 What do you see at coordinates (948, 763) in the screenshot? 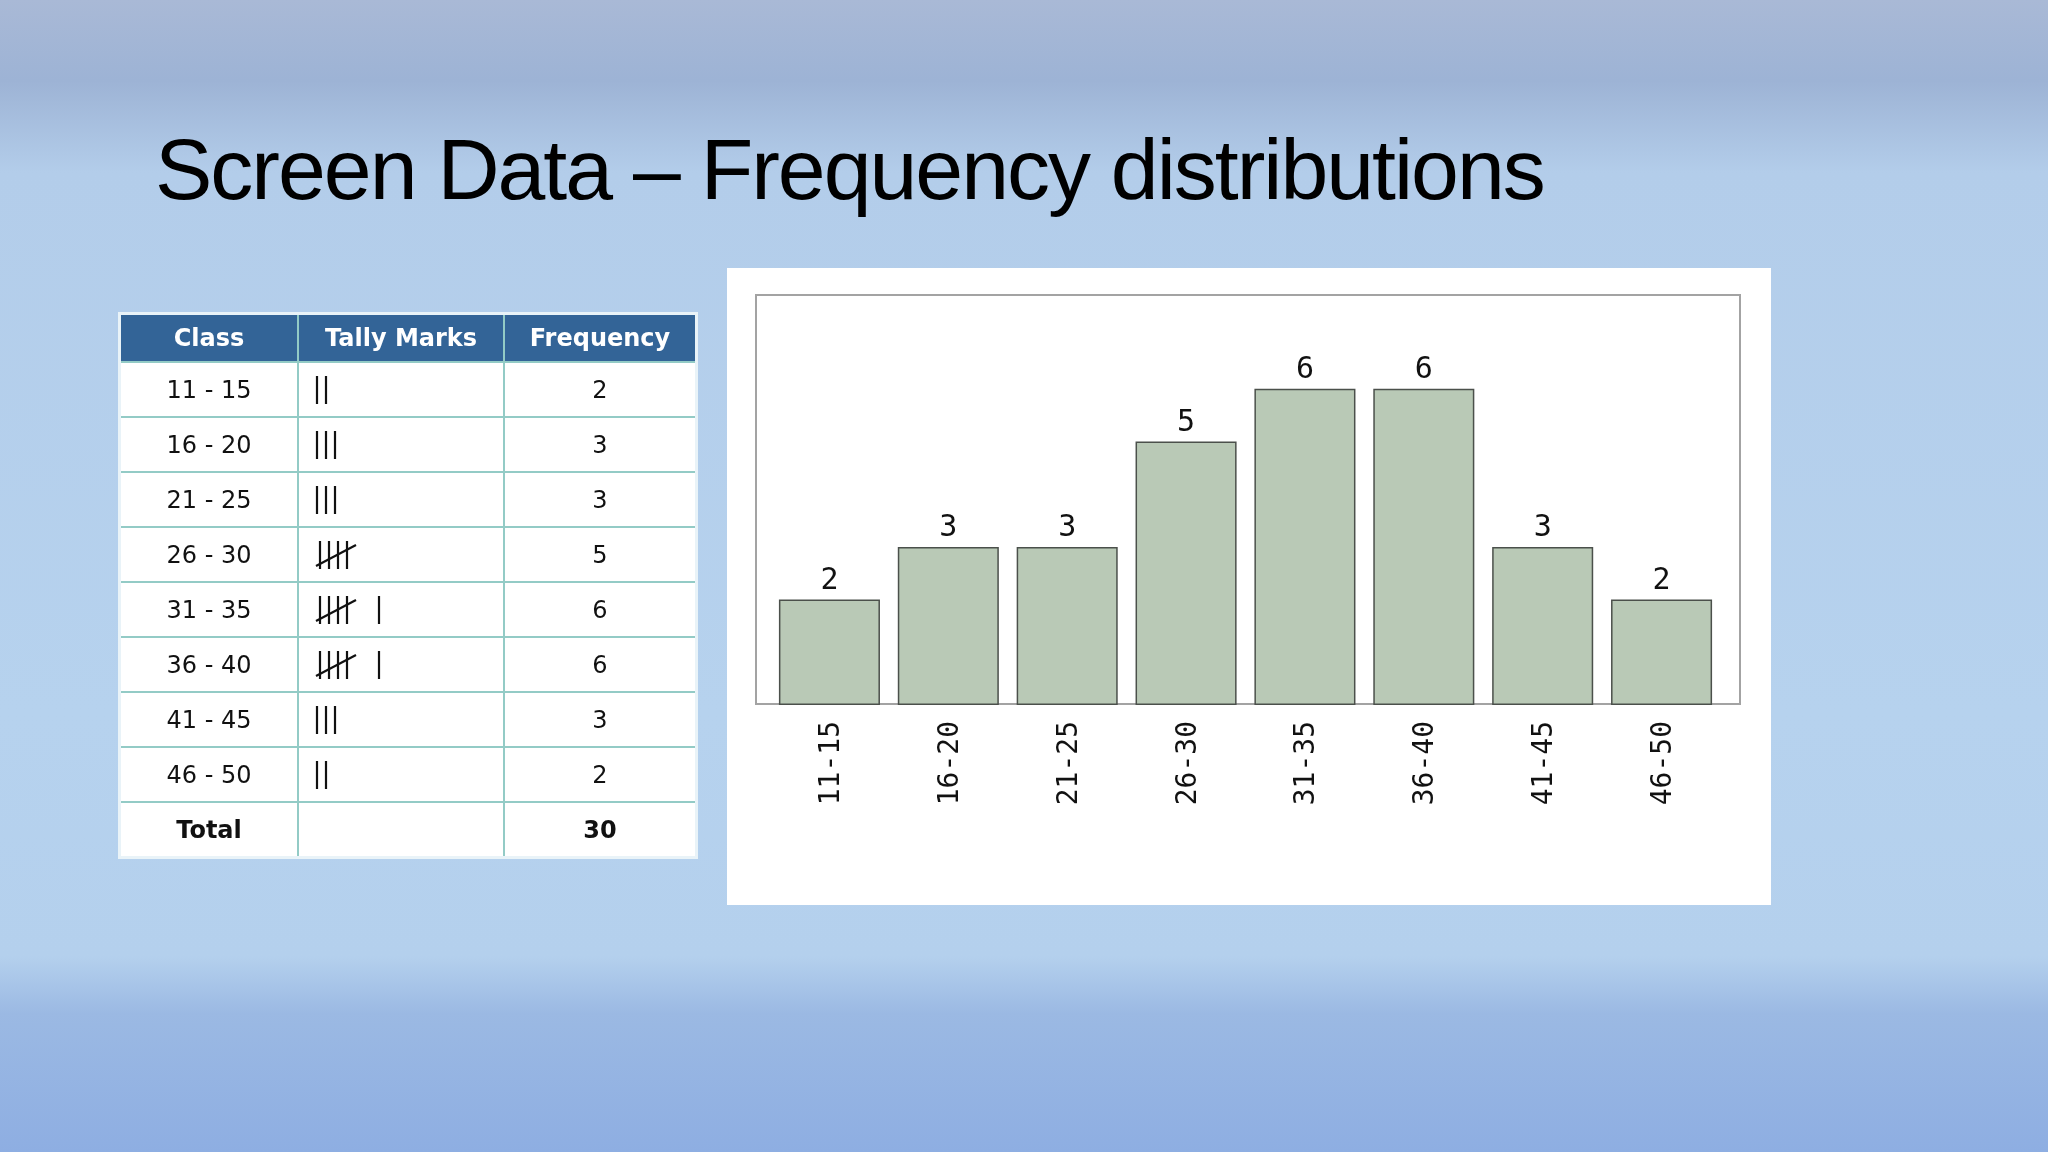
I see `x-tick-label: 16-20` at bounding box center [948, 763].